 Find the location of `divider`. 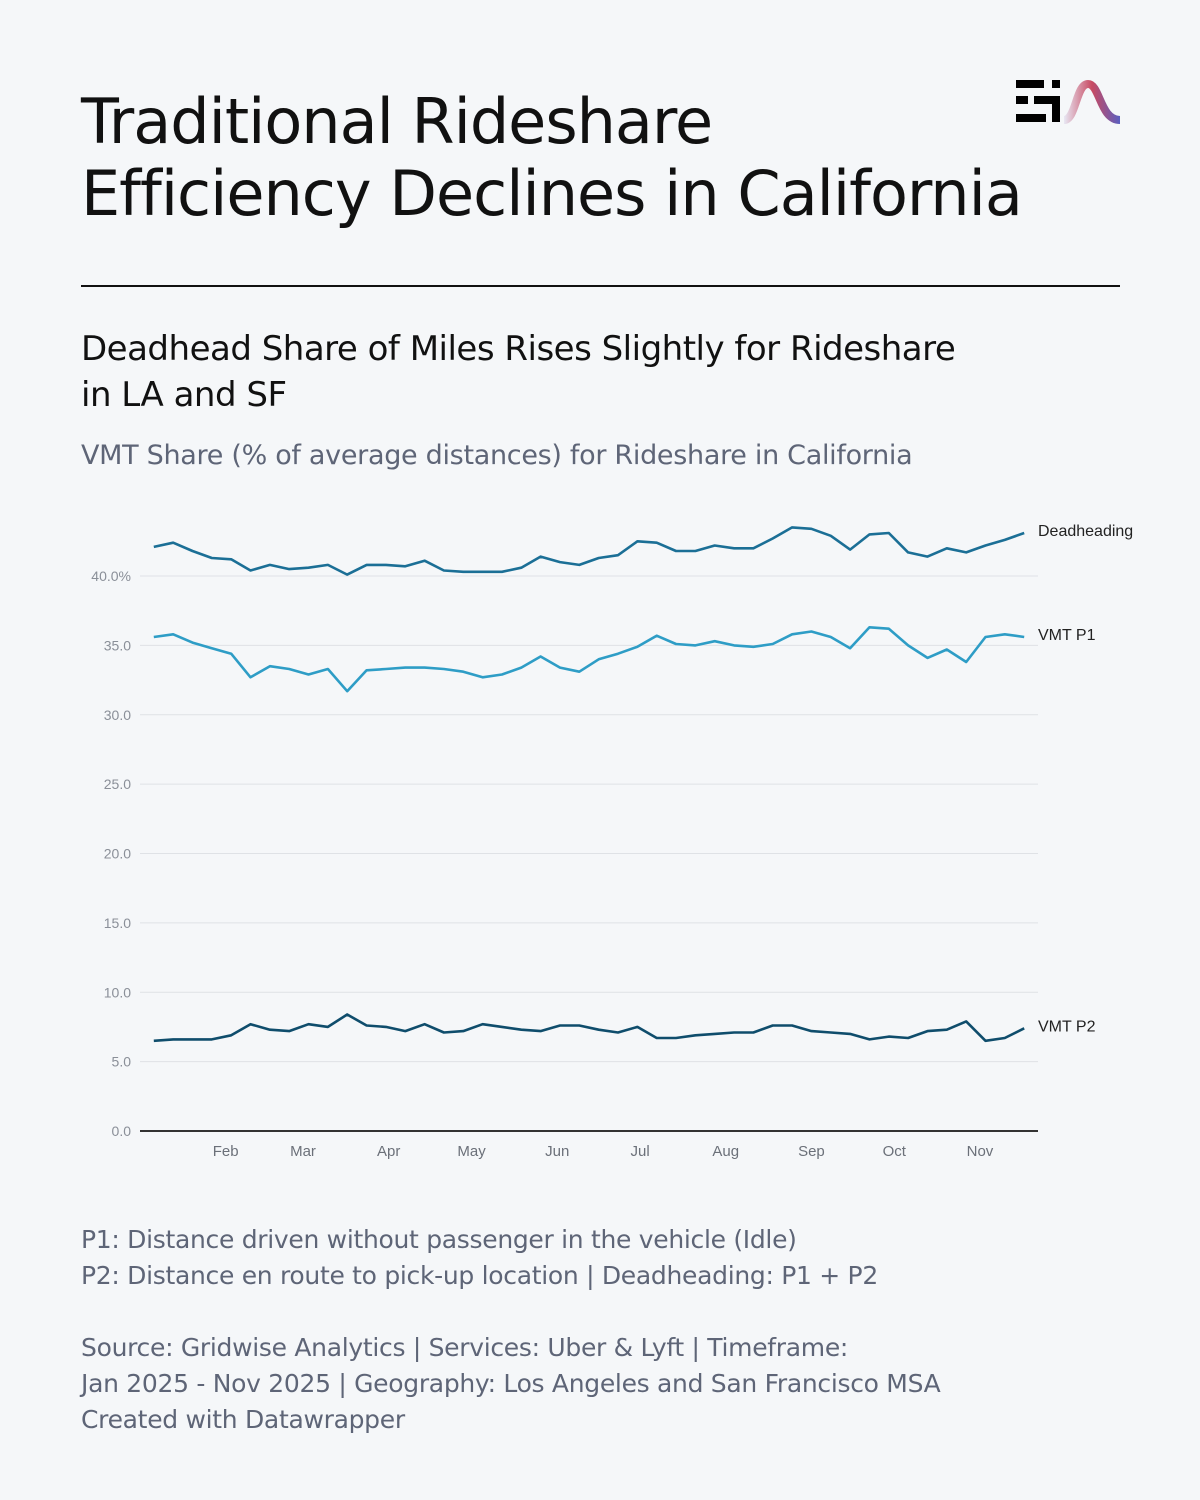

divider is located at coordinates (600, 286).